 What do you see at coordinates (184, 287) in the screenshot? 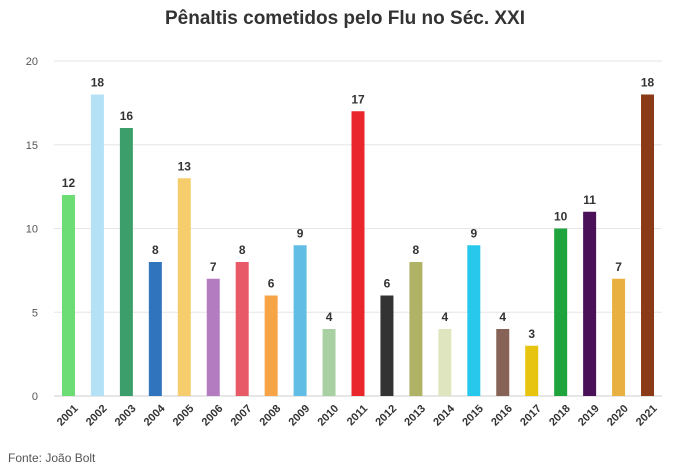
I see `bar-2005` at bounding box center [184, 287].